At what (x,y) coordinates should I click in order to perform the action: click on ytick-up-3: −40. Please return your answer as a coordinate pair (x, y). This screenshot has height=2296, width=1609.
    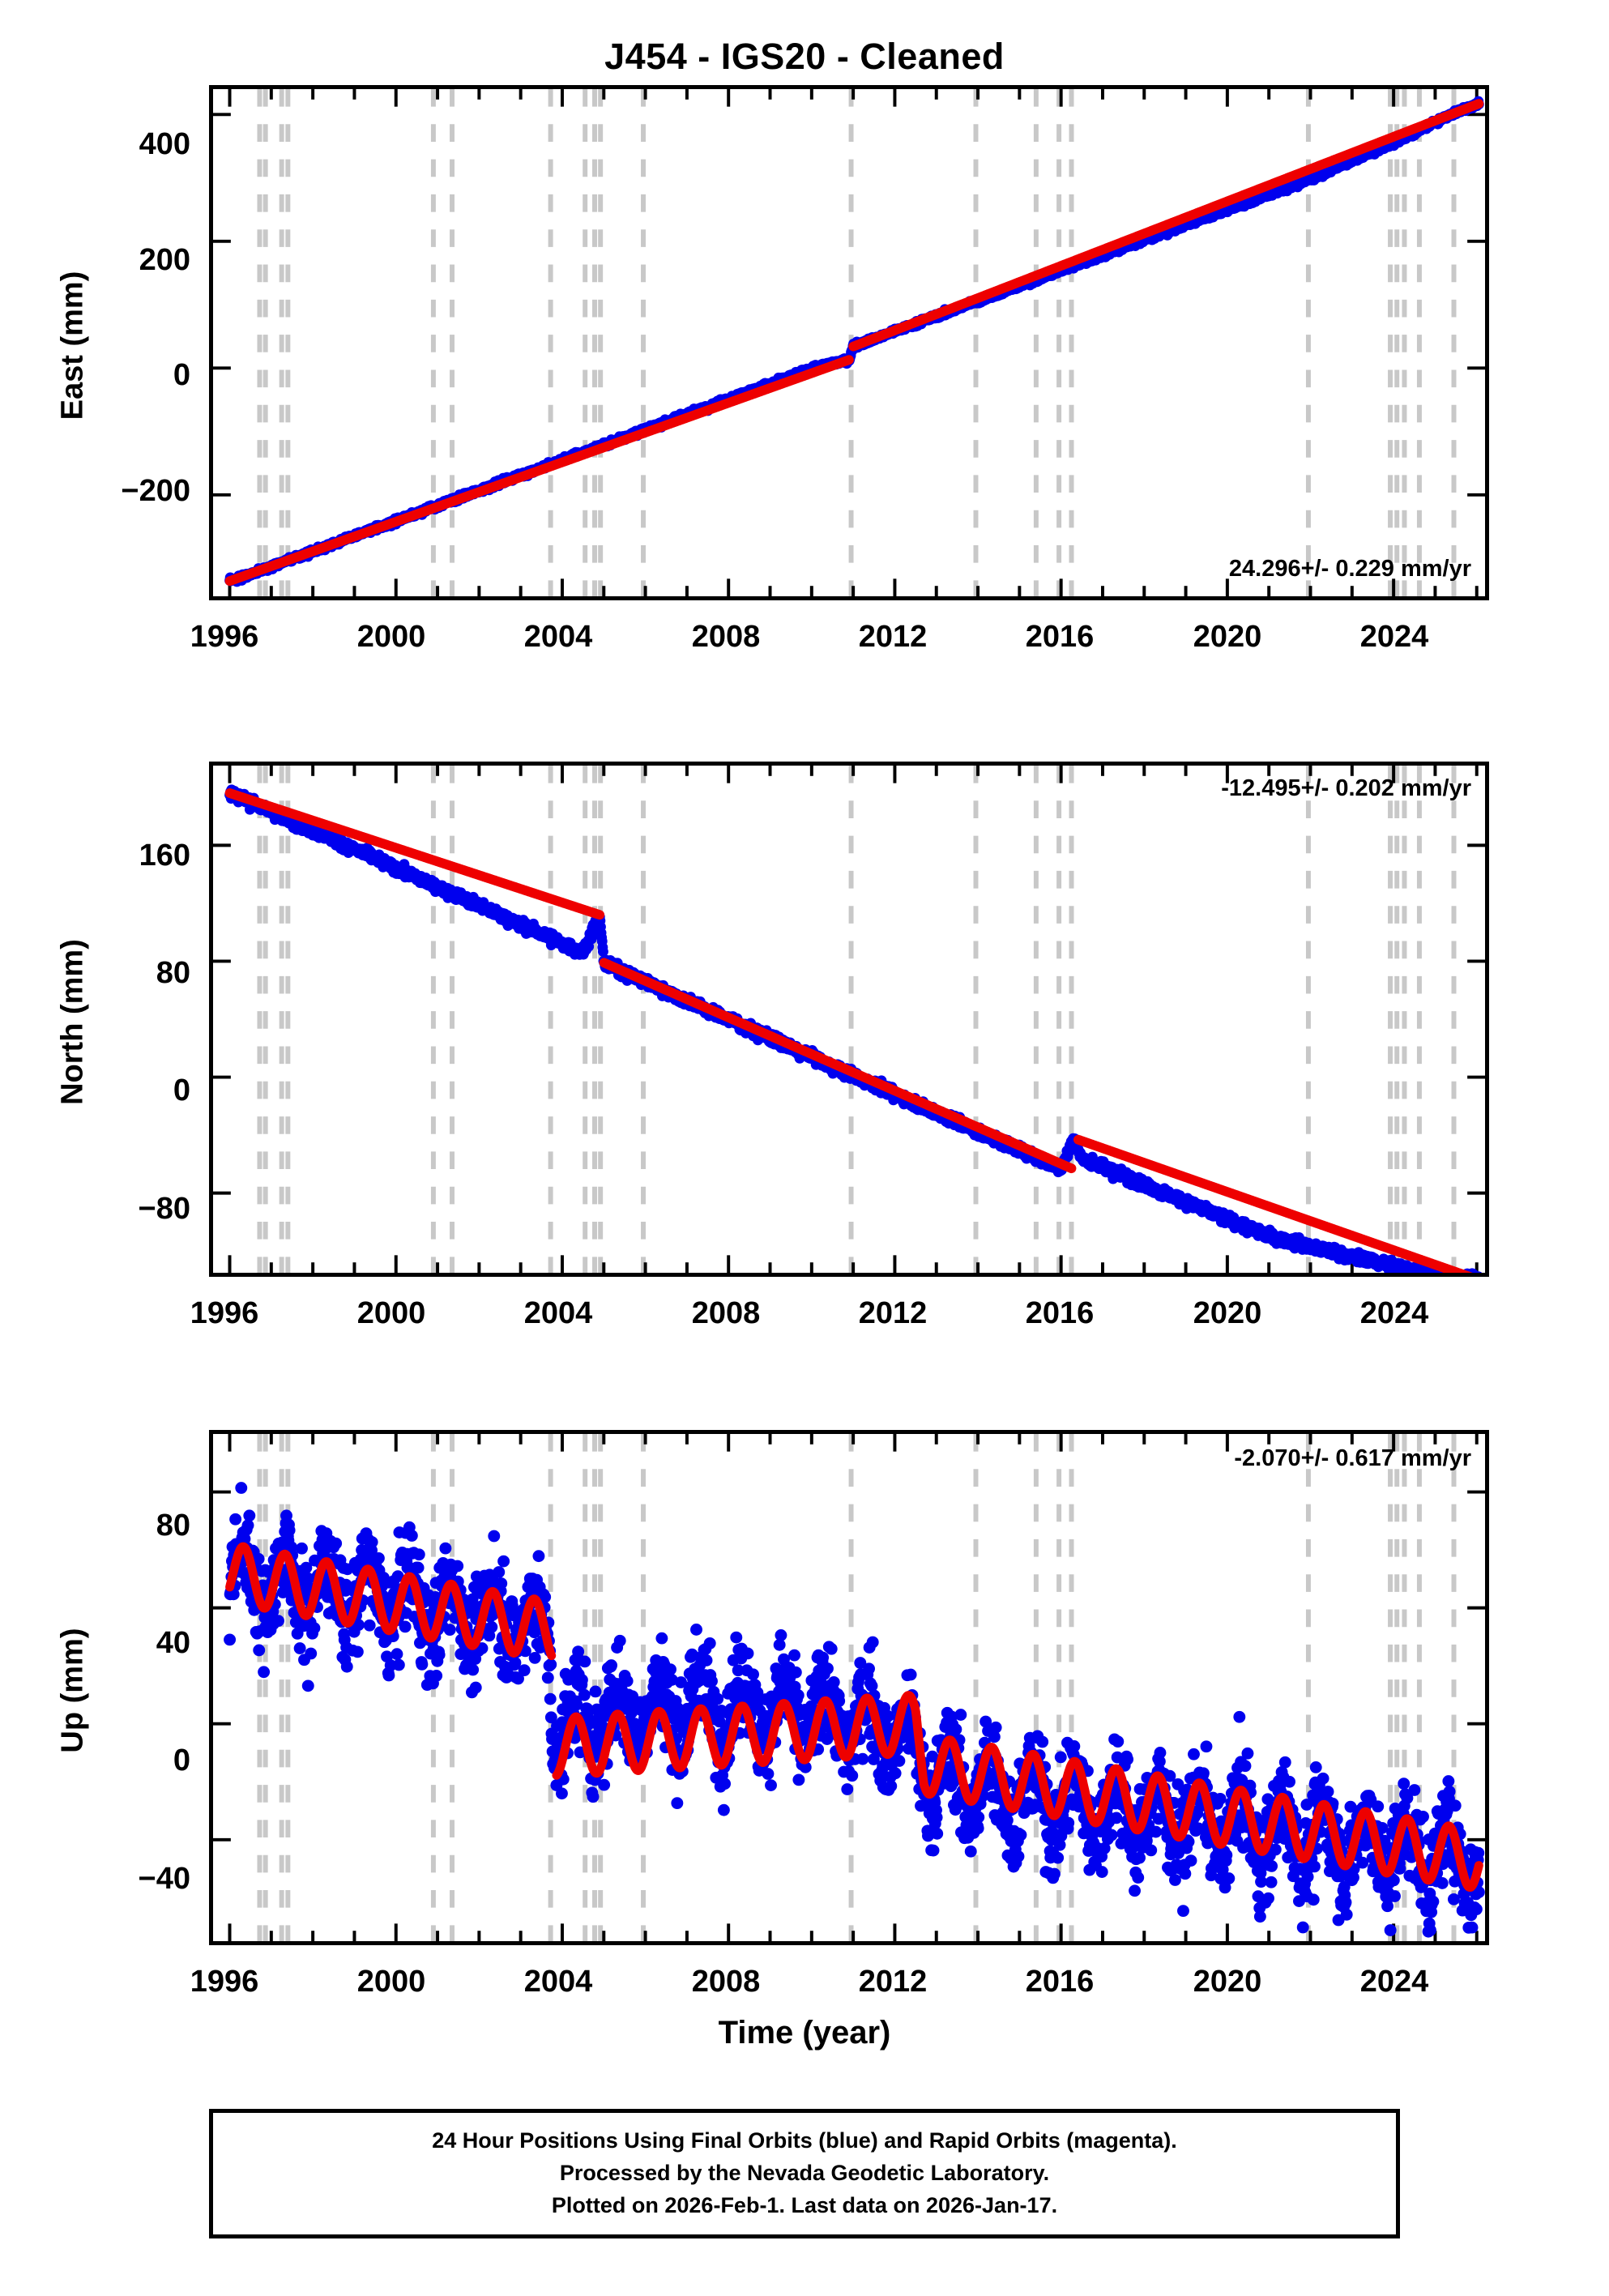
    Looking at the image, I should click on (164, 1879).